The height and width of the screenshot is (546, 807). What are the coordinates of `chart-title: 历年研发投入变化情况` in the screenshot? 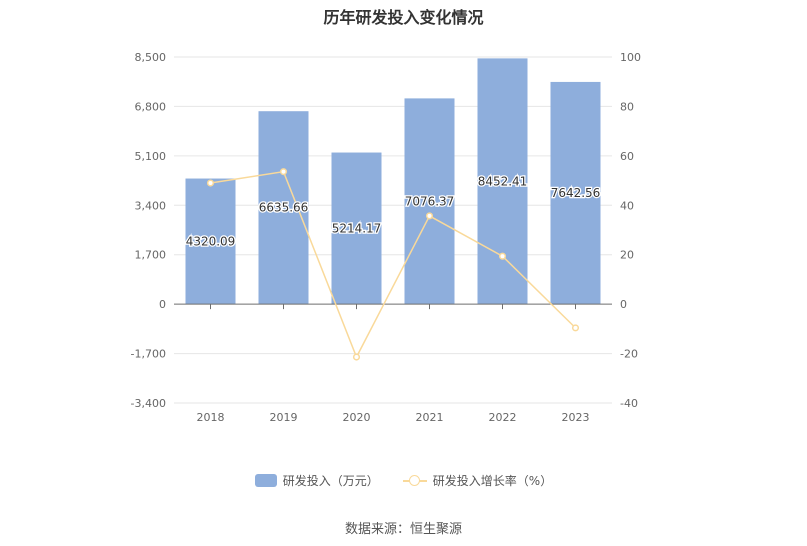 It's located at (403, 17).